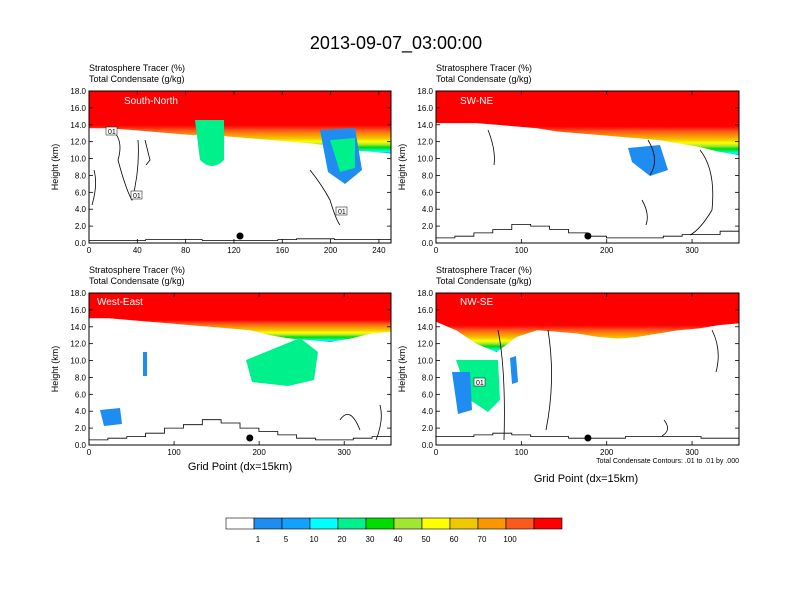 This screenshot has width=792, height=612. I want to click on colorbar-label: 20, so click(342, 539).